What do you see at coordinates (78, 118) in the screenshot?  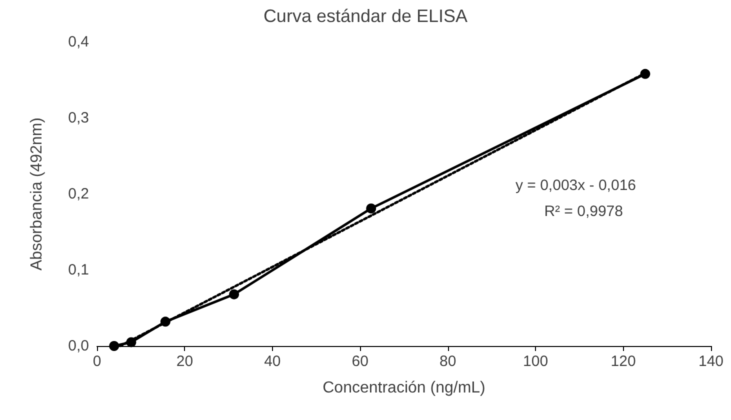 I see `y-tick-label: 0,3` at bounding box center [78, 118].